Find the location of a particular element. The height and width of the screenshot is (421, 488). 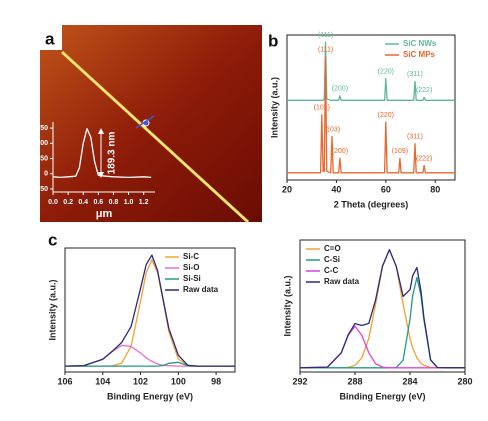

x-tick-label: 1.0 is located at coordinates (129, 202).